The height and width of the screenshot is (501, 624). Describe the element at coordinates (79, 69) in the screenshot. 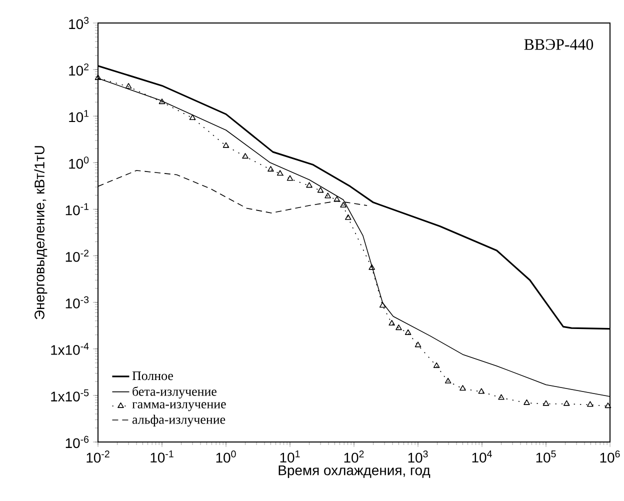

I see `y-tick-label: 10$^{2}$` at that location.